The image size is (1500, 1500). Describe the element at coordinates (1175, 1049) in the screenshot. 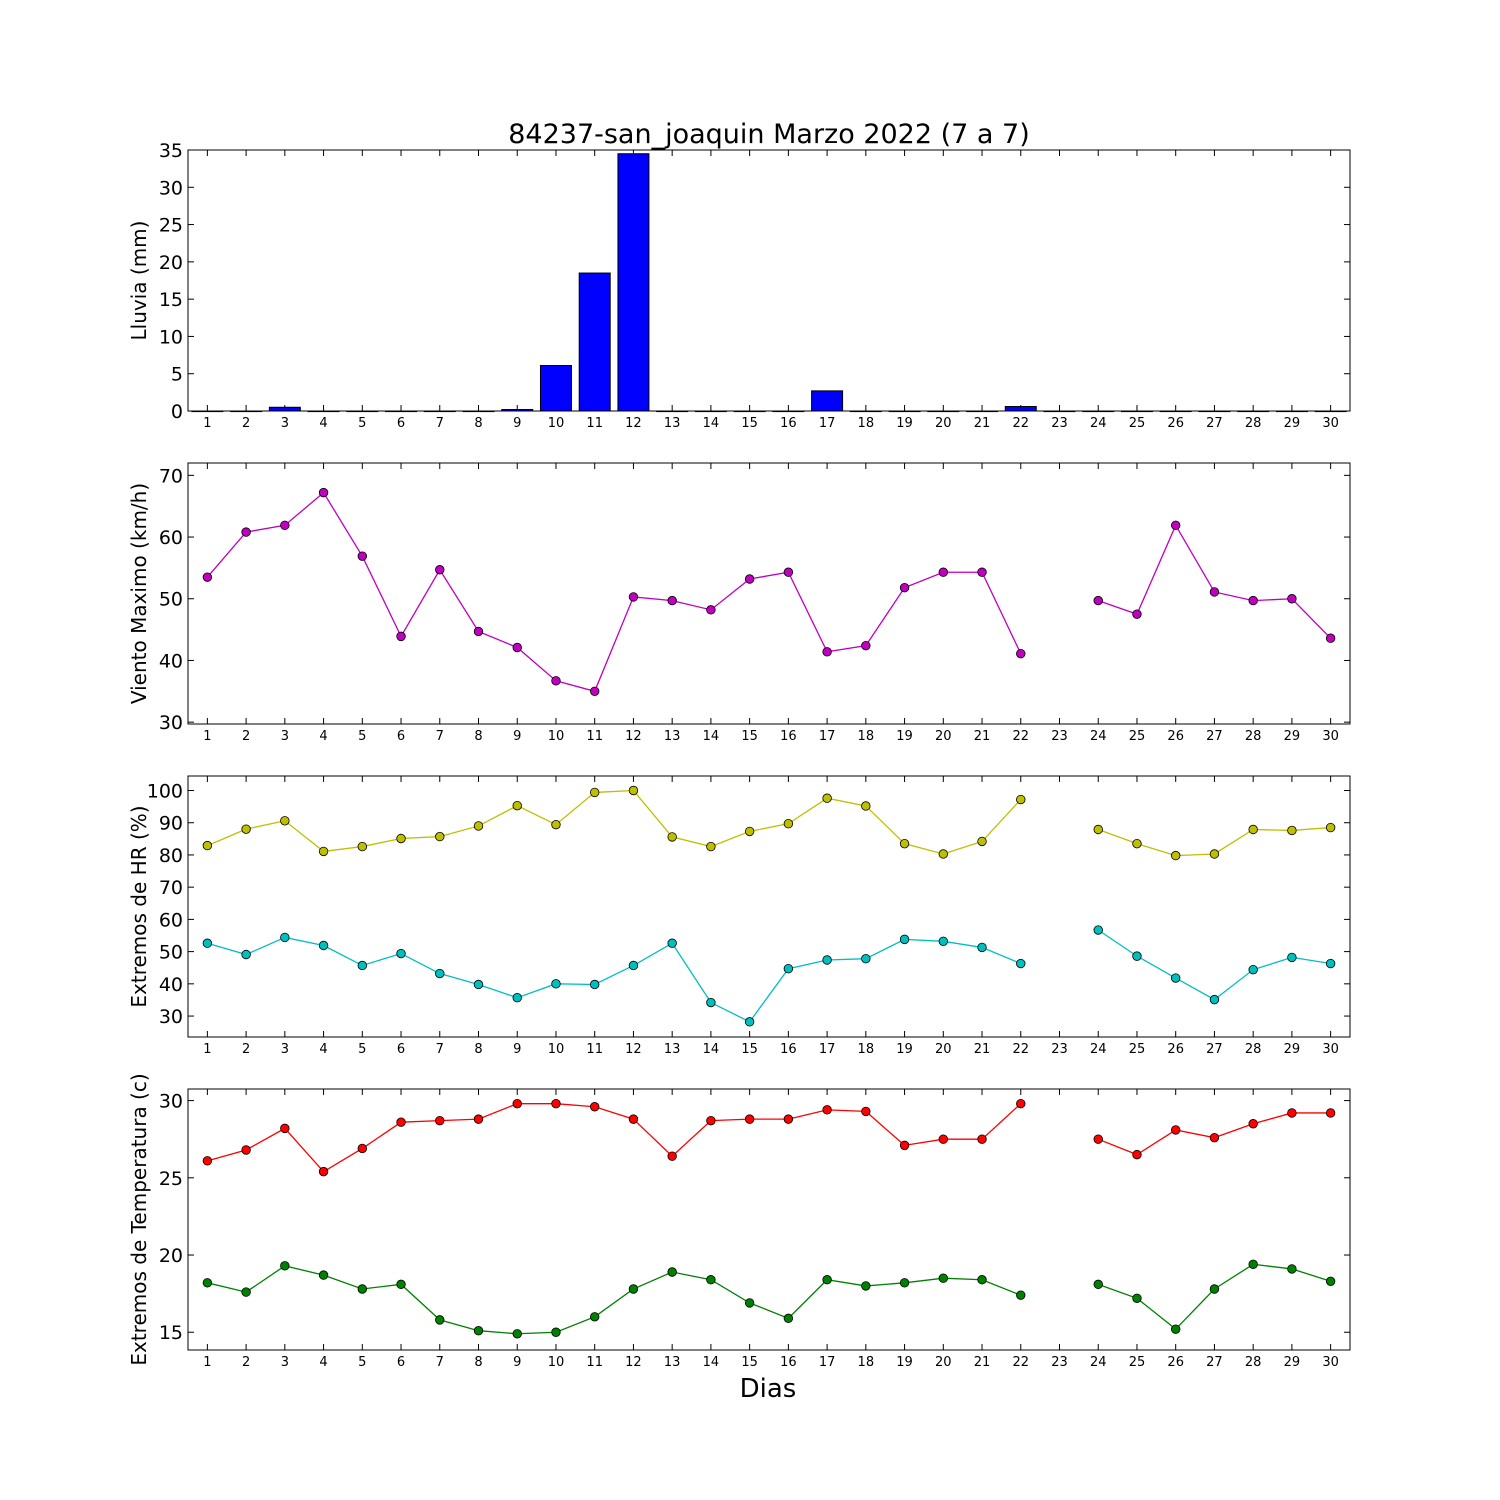

I see `x-tick-label: 26` at that location.